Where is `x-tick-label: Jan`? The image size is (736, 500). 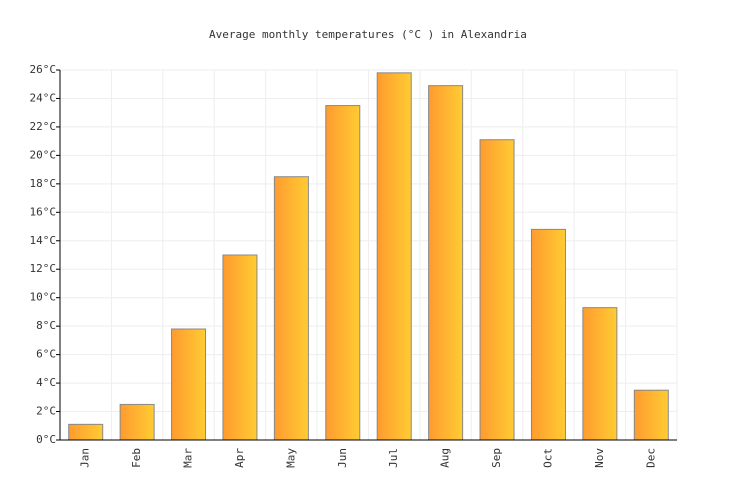 x-tick-label: Jan is located at coordinates (85, 458).